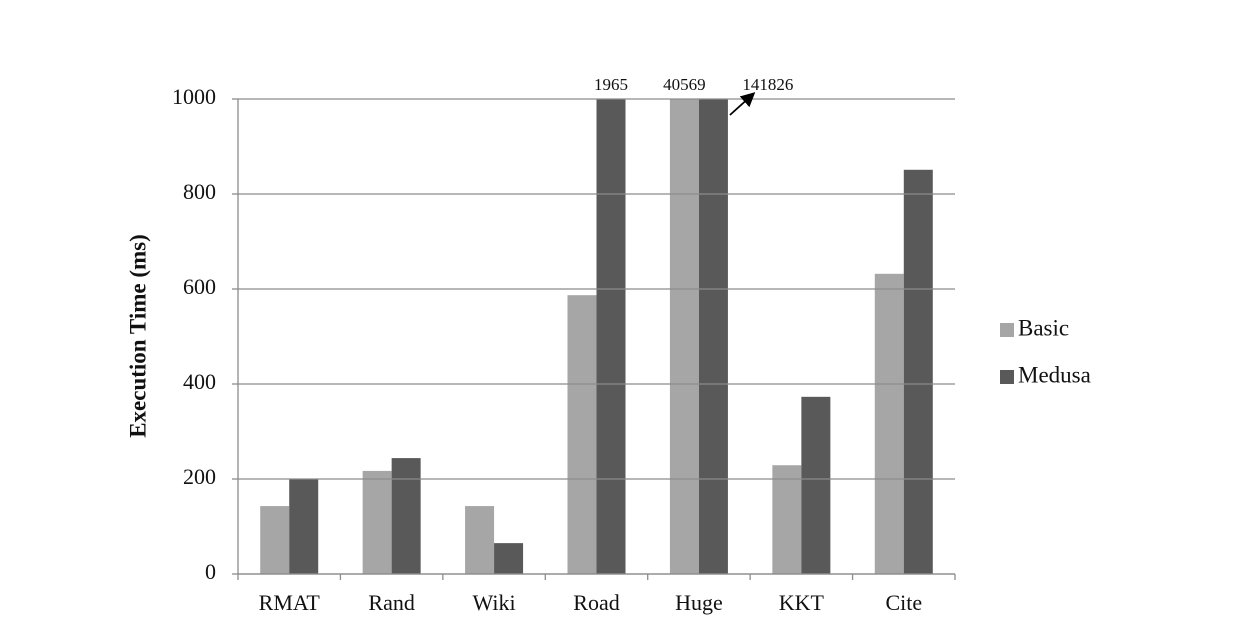 The width and height of the screenshot is (1247, 630). Describe the element at coordinates (199, 191) in the screenshot. I see `y-tick-label: 800` at that location.